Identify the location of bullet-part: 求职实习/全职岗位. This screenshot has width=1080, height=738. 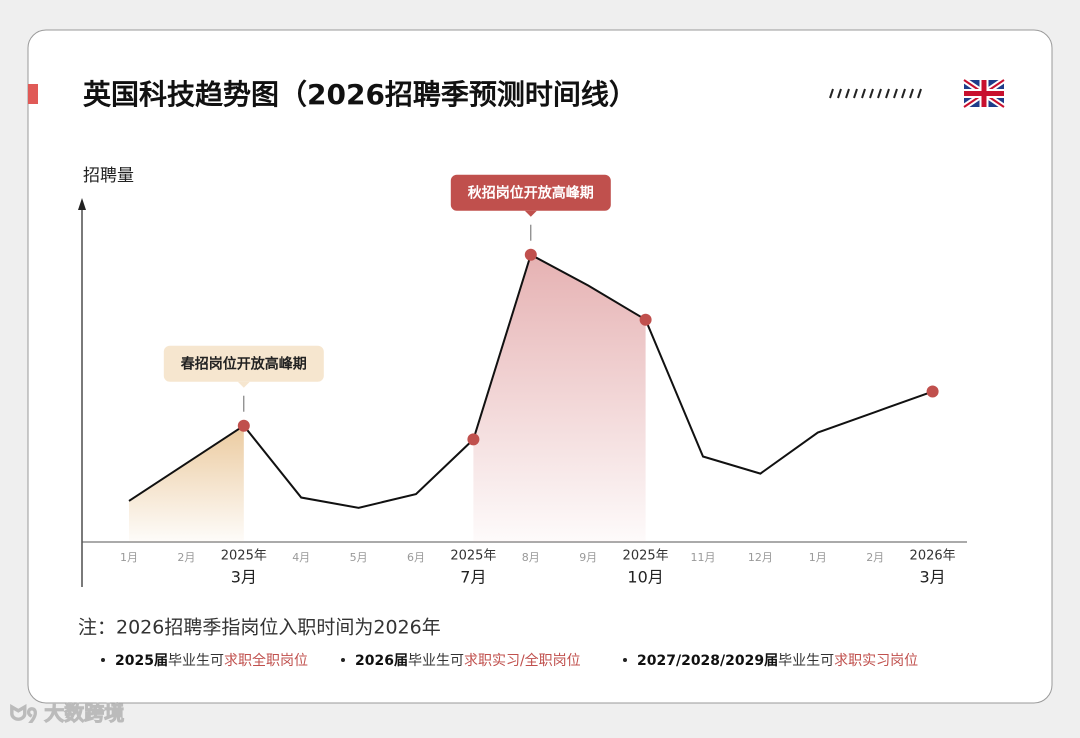
(522, 660).